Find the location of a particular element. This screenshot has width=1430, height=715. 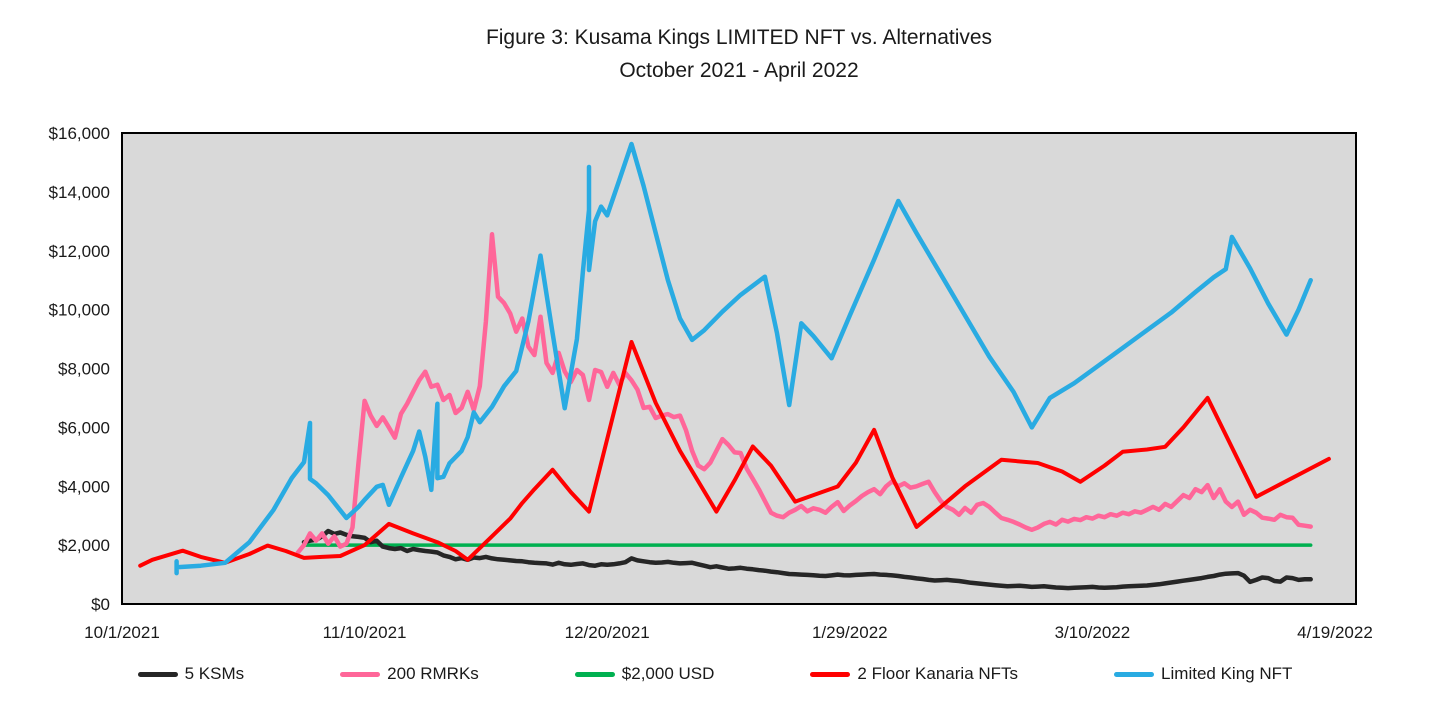

legend-label: Limited King NFT is located at coordinates (1227, 673).